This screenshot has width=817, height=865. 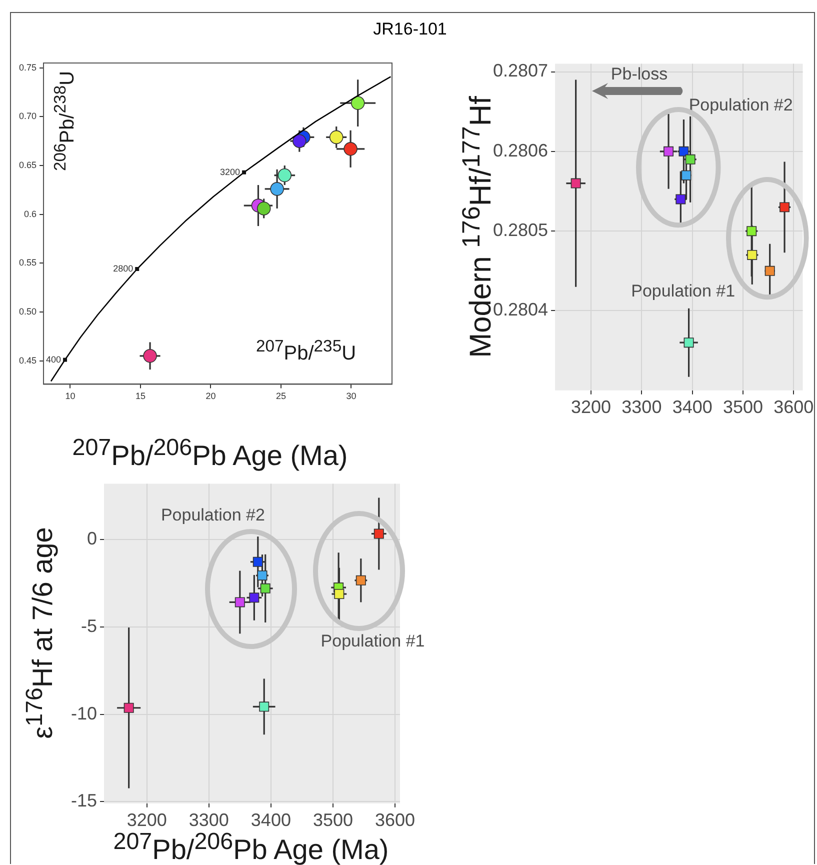 What do you see at coordinates (27, 67) in the screenshot?
I see `y-tick-label: 0.75` at bounding box center [27, 67].